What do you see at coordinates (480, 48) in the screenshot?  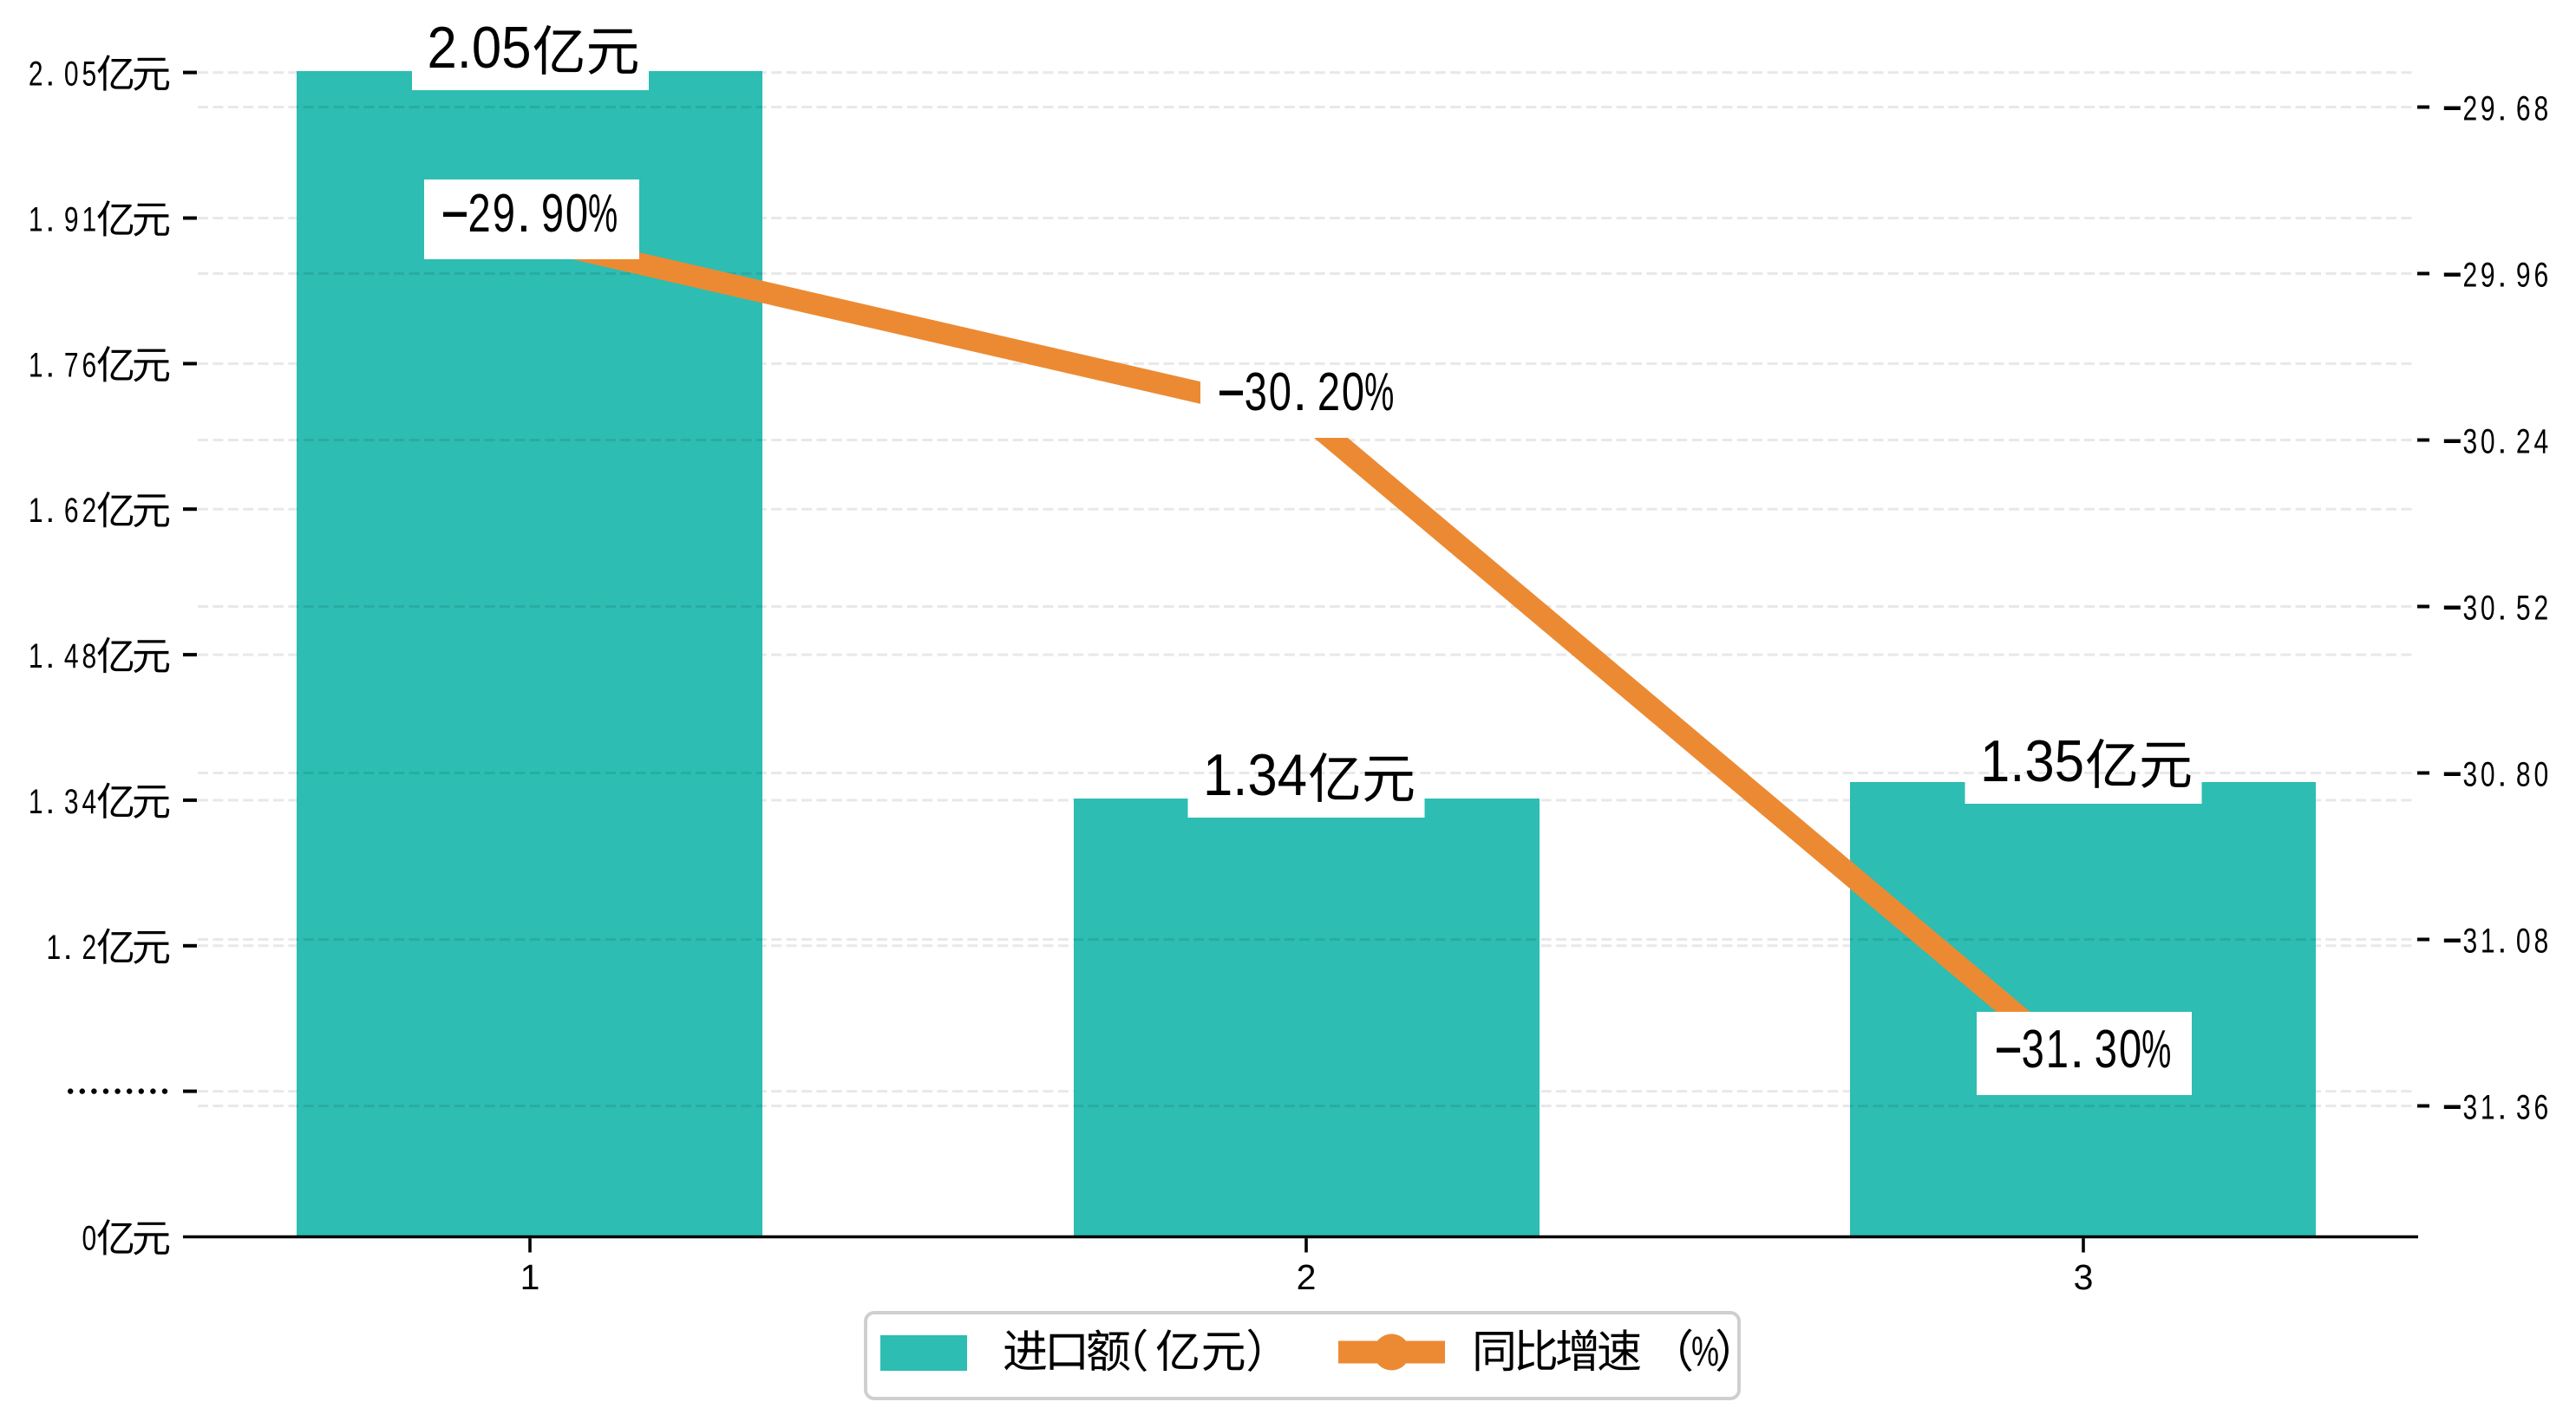 I see `svg-text: 2.05` at bounding box center [480, 48].